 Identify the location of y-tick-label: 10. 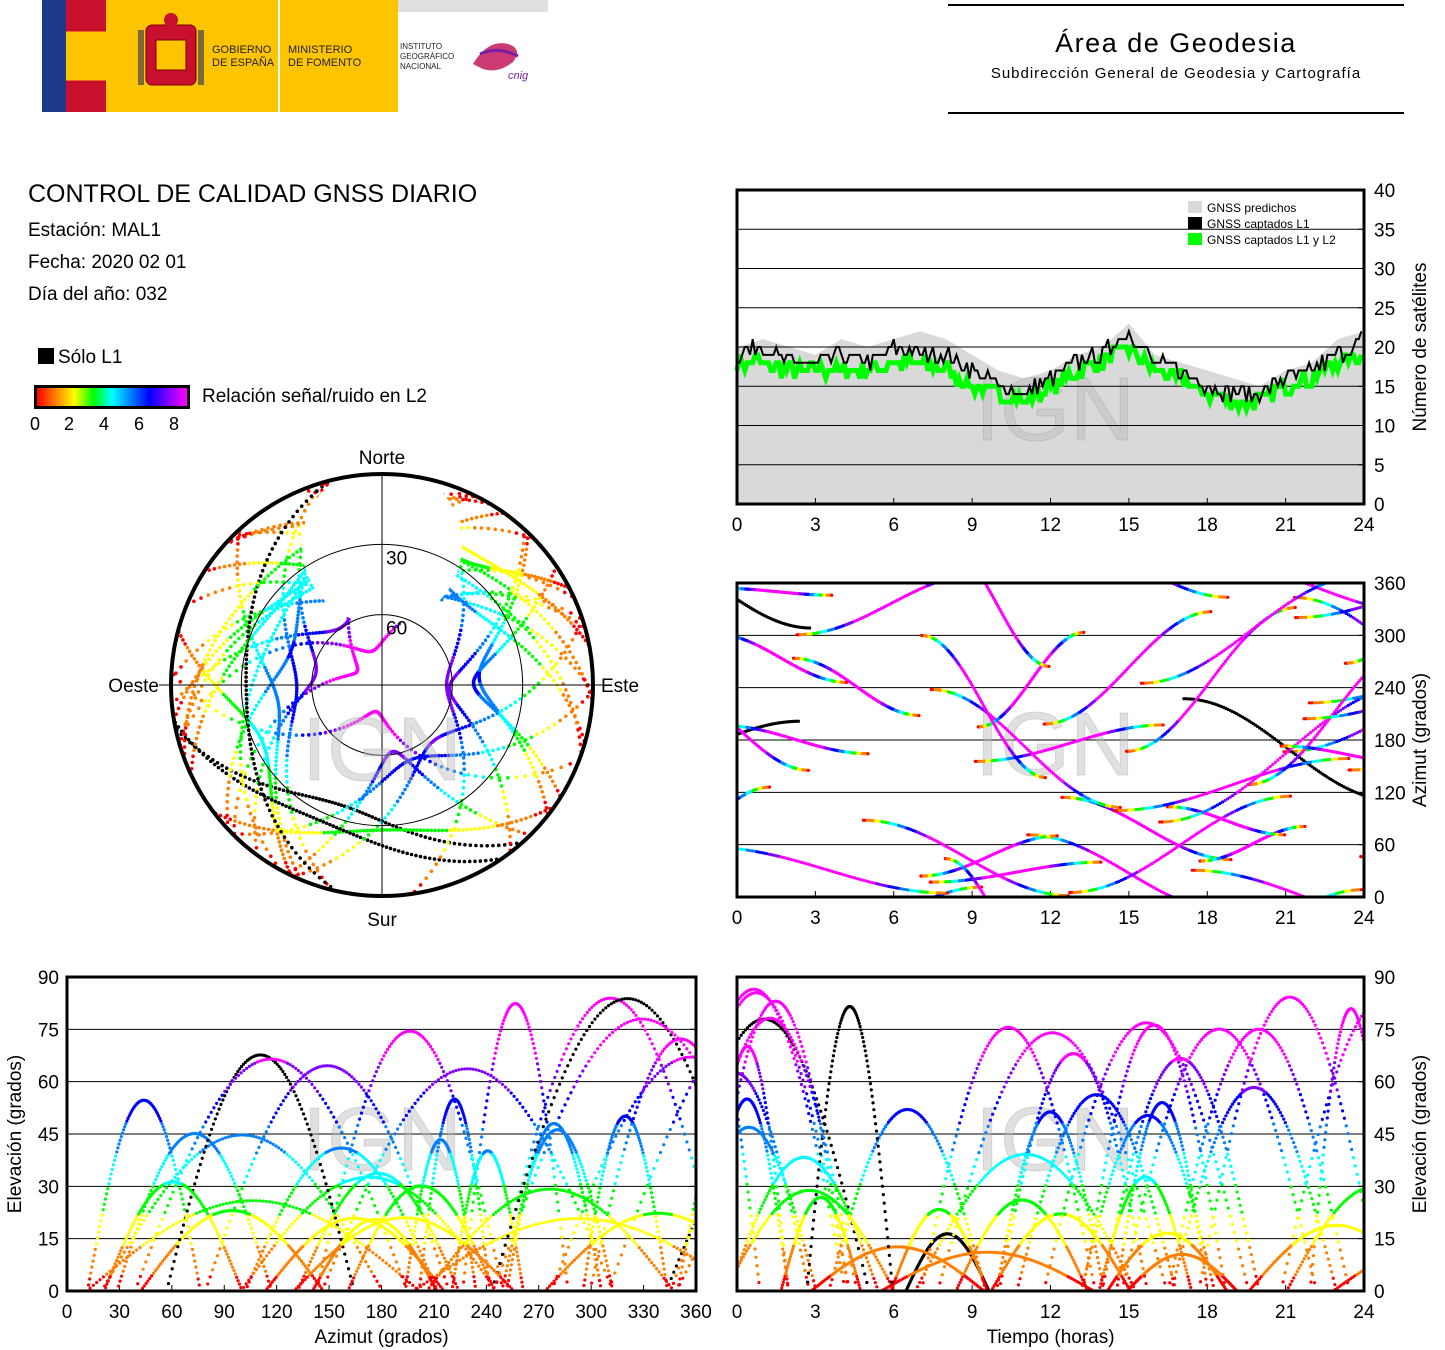
(1384, 427).